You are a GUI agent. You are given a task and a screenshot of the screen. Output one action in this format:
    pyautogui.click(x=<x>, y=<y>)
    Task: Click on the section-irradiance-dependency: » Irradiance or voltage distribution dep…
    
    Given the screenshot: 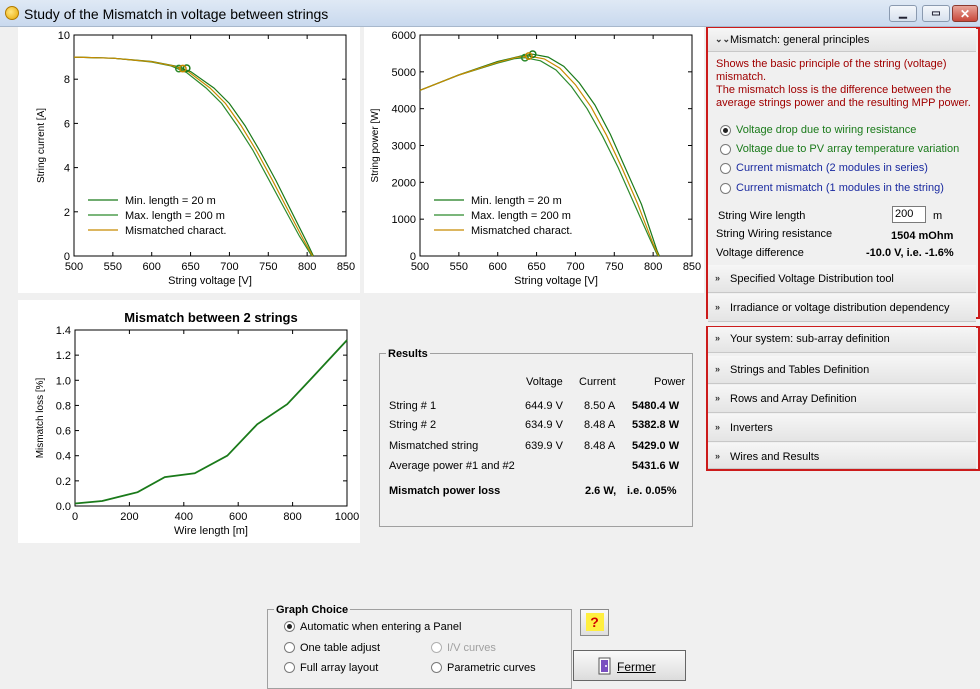 What is the action you would take?
    pyautogui.click(x=842, y=308)
    